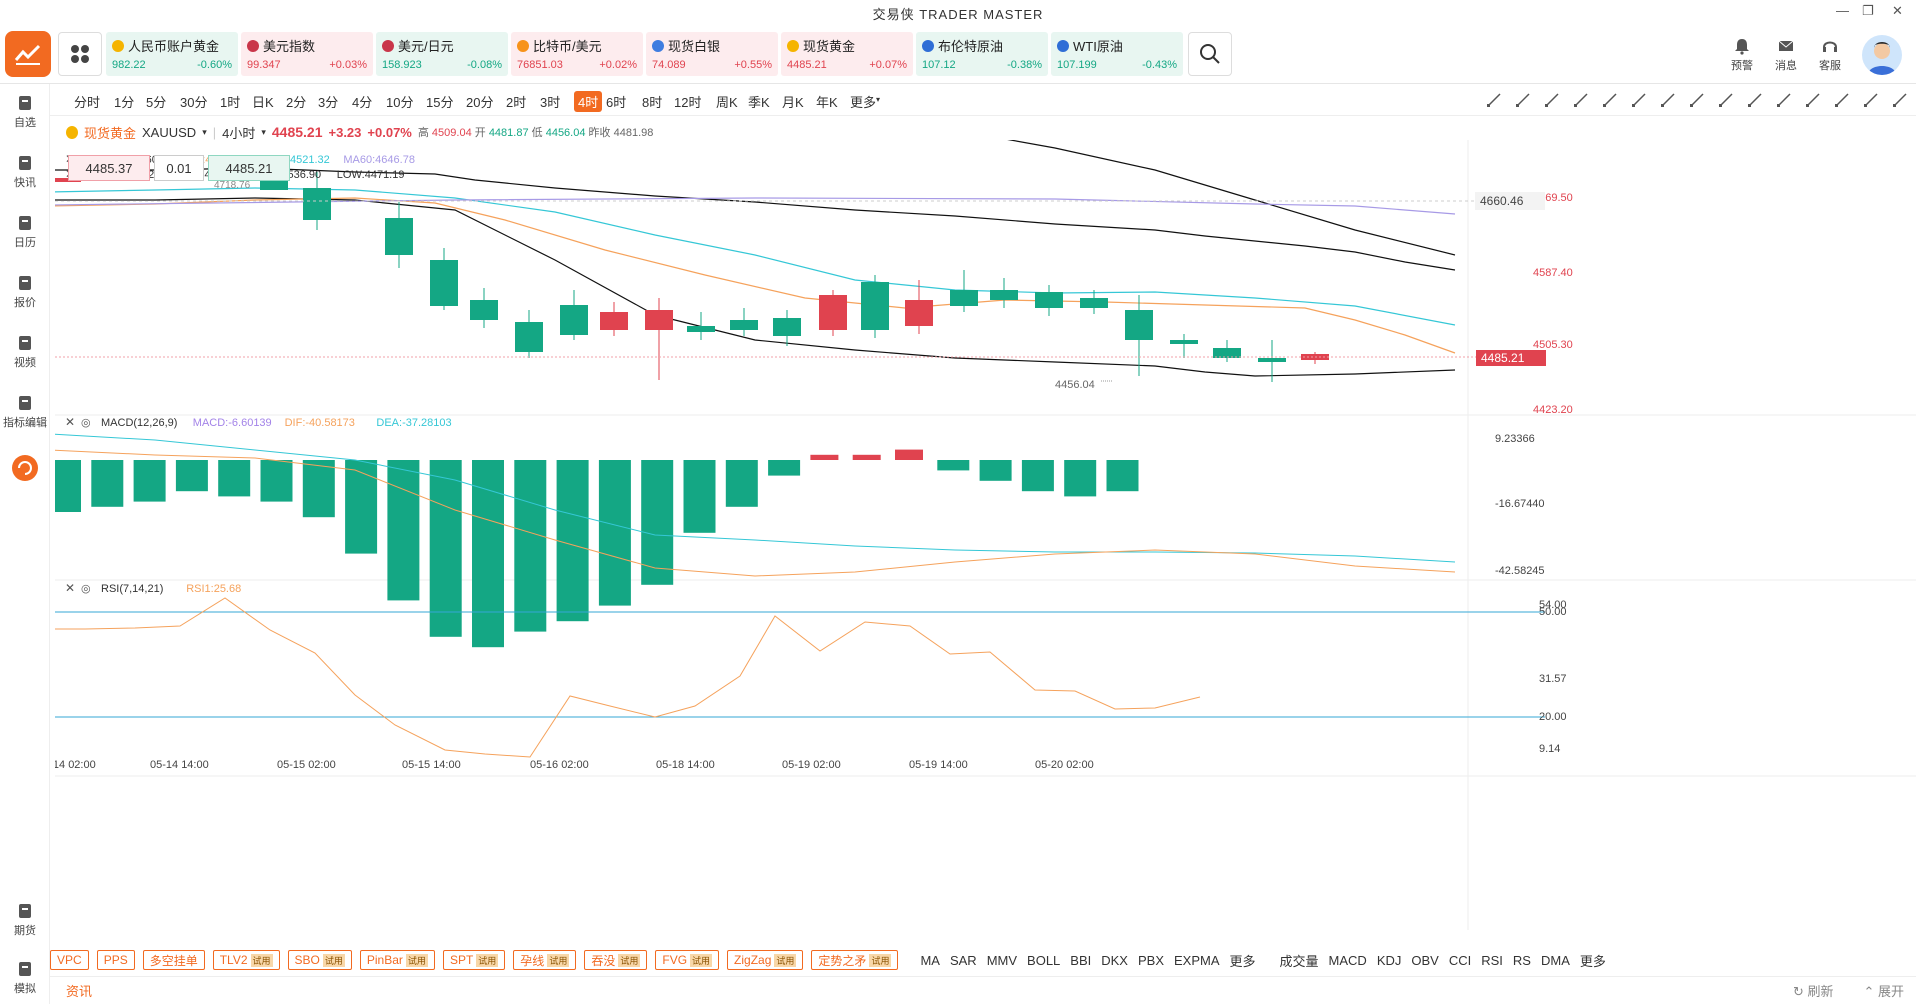 This screenshot has width=1916, height=1004. I want to click on sub-indicator-3: OBV, so click(1425, 960).